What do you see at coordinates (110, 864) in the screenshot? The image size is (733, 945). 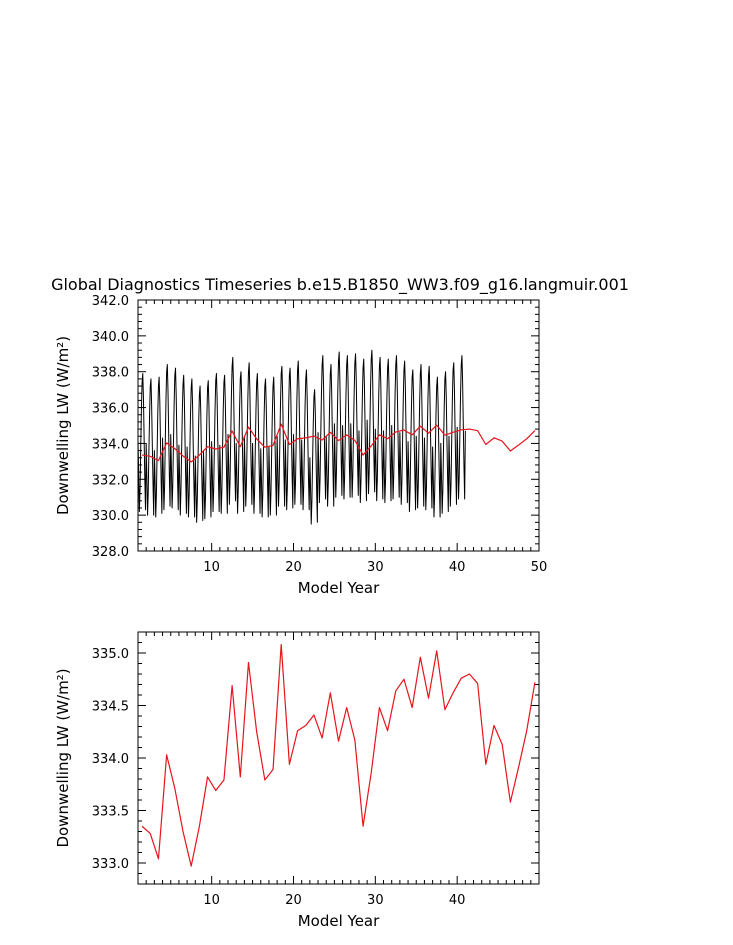 I see `y-tick-label: 333.0` at bounding box center [110, 864].